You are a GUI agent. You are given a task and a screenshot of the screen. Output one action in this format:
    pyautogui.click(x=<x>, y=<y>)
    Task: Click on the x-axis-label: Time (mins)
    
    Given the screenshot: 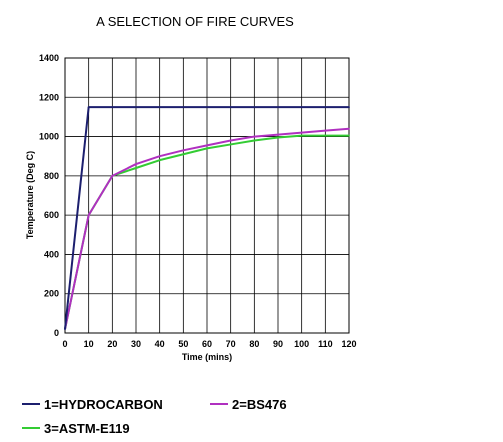 What is the action you would take?
    pyautogui.click(x=207, y=357)
    